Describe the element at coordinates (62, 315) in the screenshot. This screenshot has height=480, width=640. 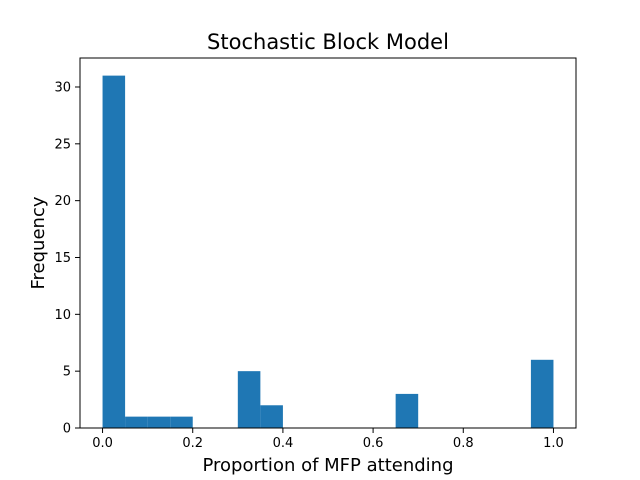
I see `y-tick-label: 10` at that location.